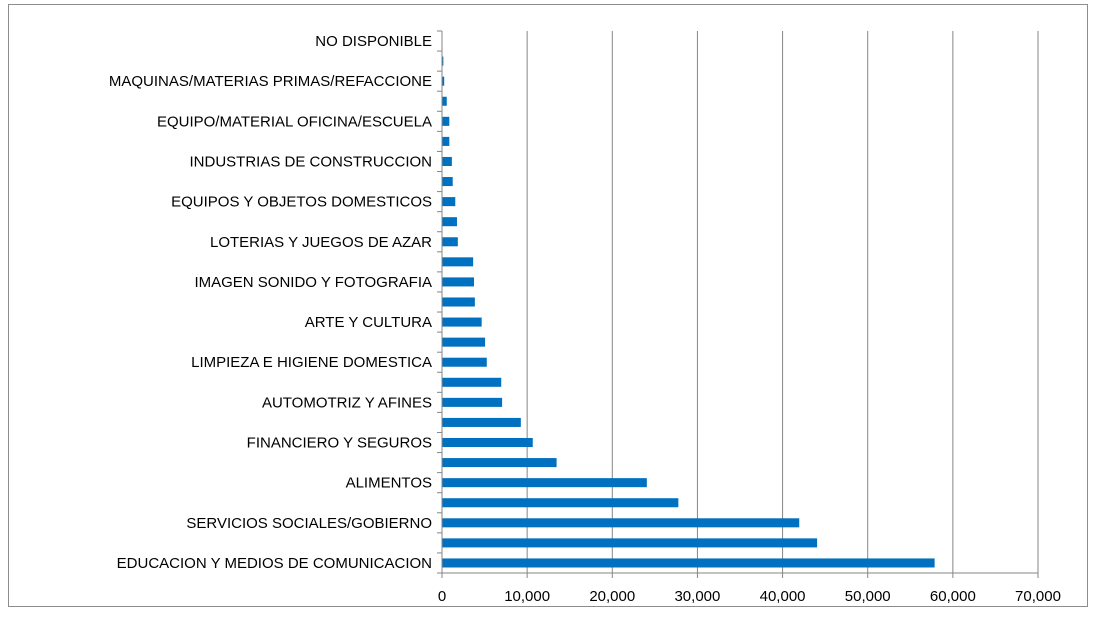 This screenshot has width=1096, height=618. Describe the element at coordinates (868, 596) in the screenshot. I see `x-tick-label: 50,000` at that location.